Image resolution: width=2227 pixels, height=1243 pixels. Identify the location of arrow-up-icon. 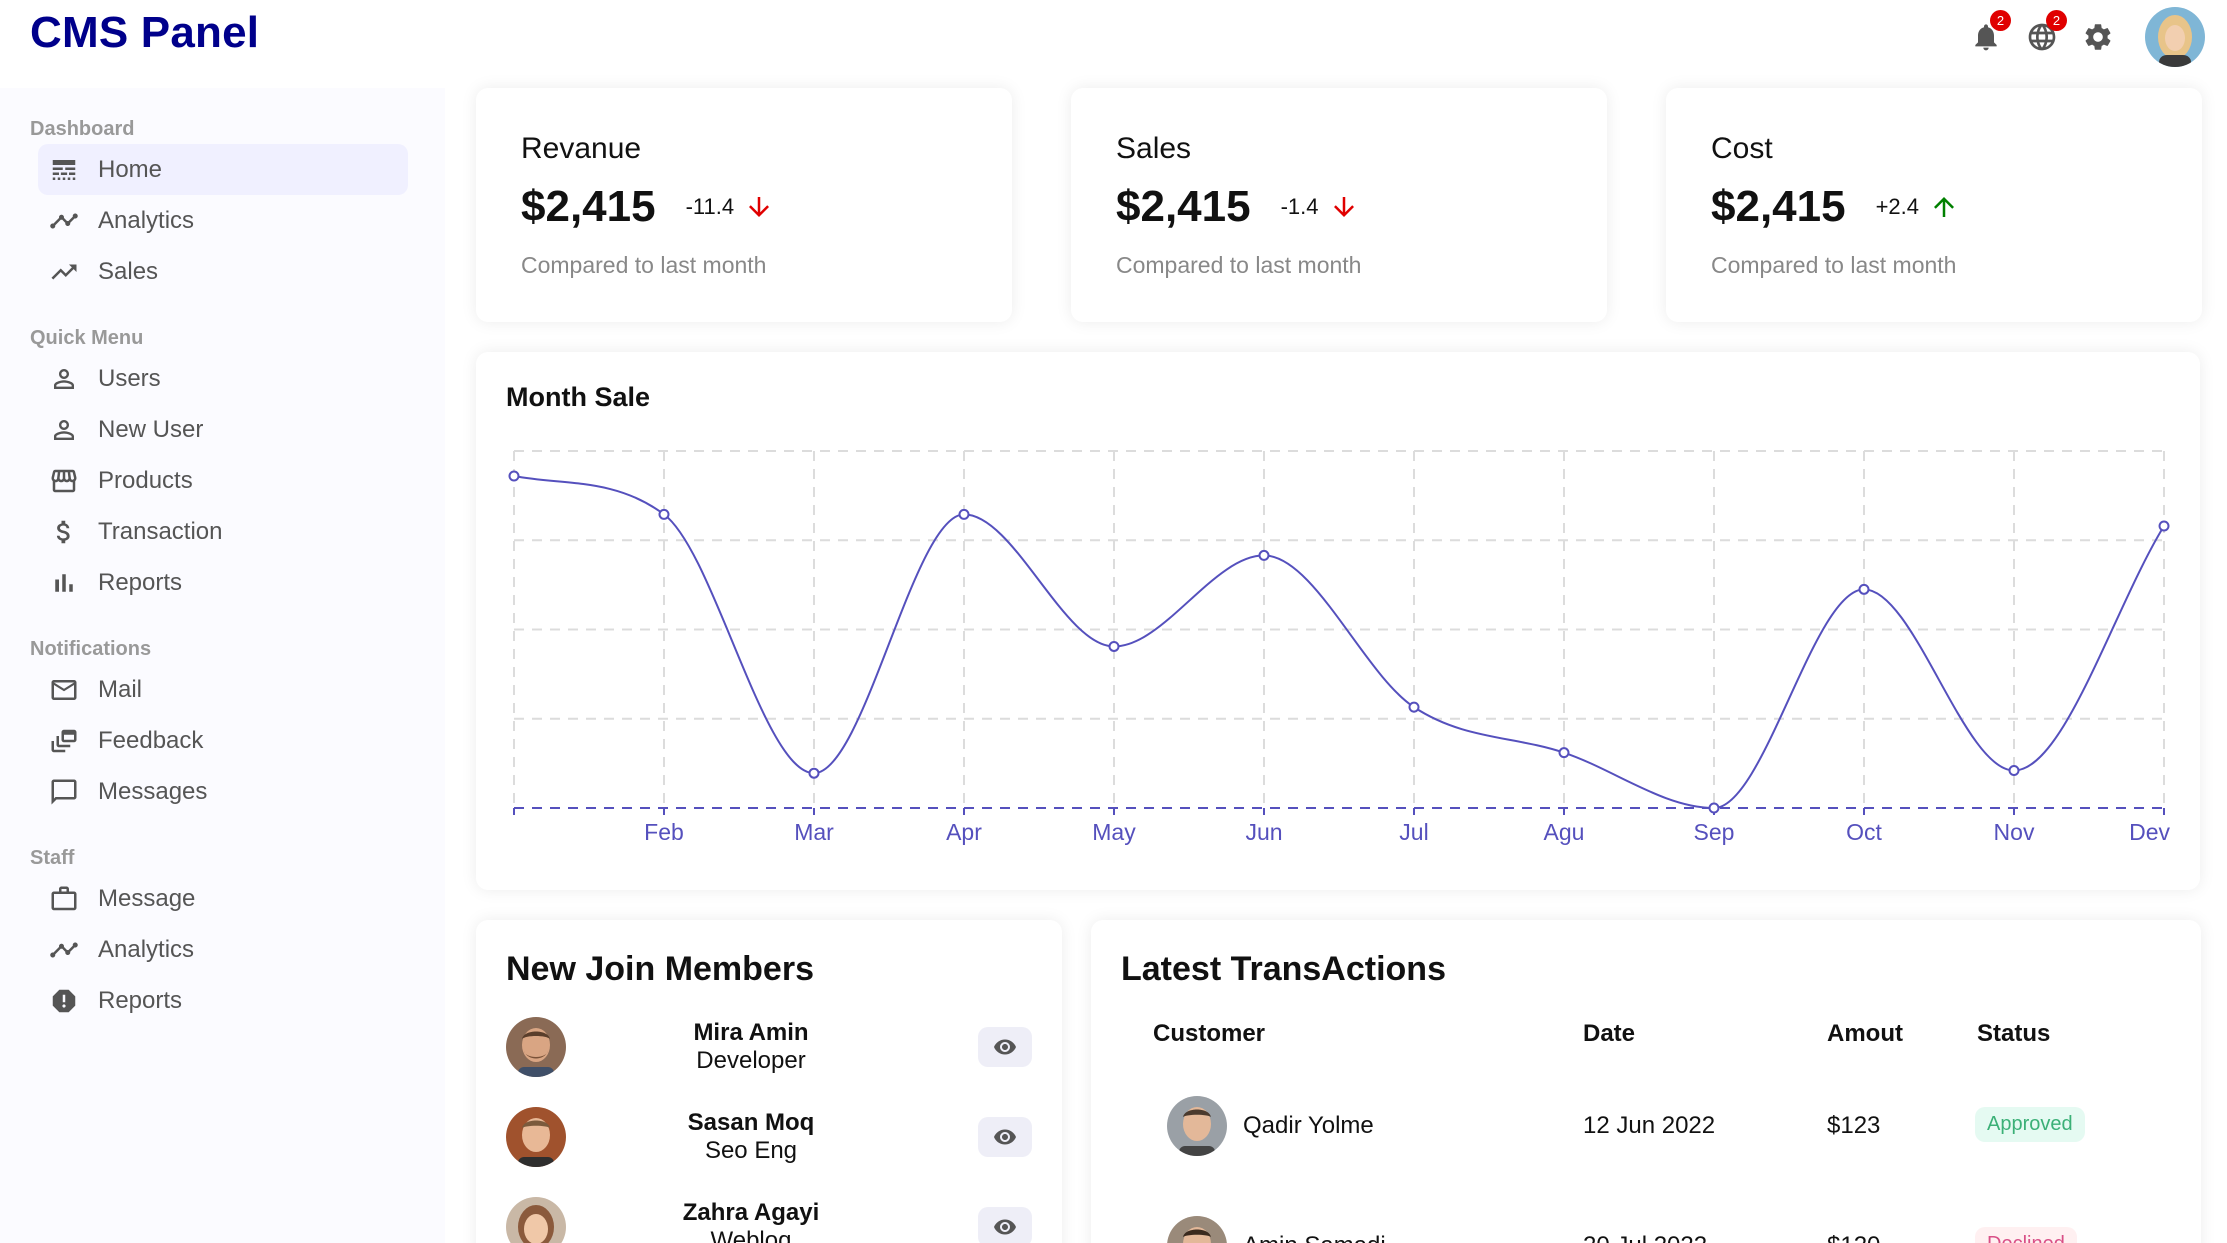
(1944, 207).